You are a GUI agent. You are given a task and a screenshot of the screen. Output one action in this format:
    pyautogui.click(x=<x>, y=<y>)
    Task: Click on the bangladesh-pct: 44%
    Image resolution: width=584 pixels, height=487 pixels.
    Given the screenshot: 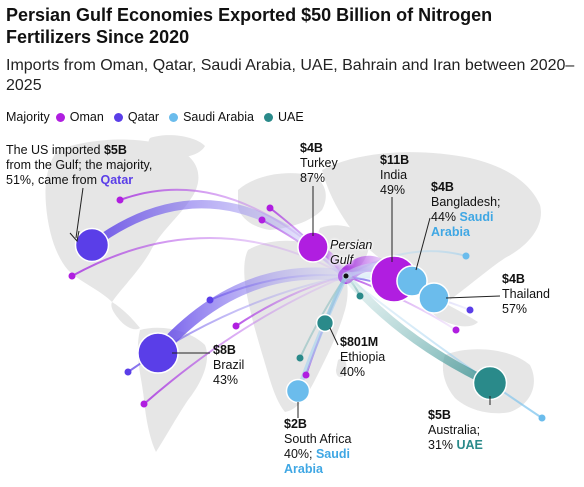 What is the action you would take?
    pyautogui.click(x=445, y=217)
    